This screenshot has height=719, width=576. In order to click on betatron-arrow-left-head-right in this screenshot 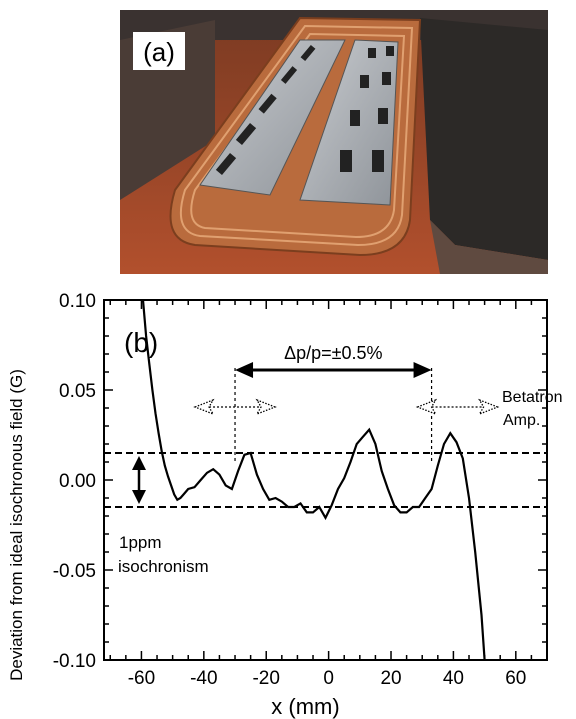, I will do `click(266, 407)`.